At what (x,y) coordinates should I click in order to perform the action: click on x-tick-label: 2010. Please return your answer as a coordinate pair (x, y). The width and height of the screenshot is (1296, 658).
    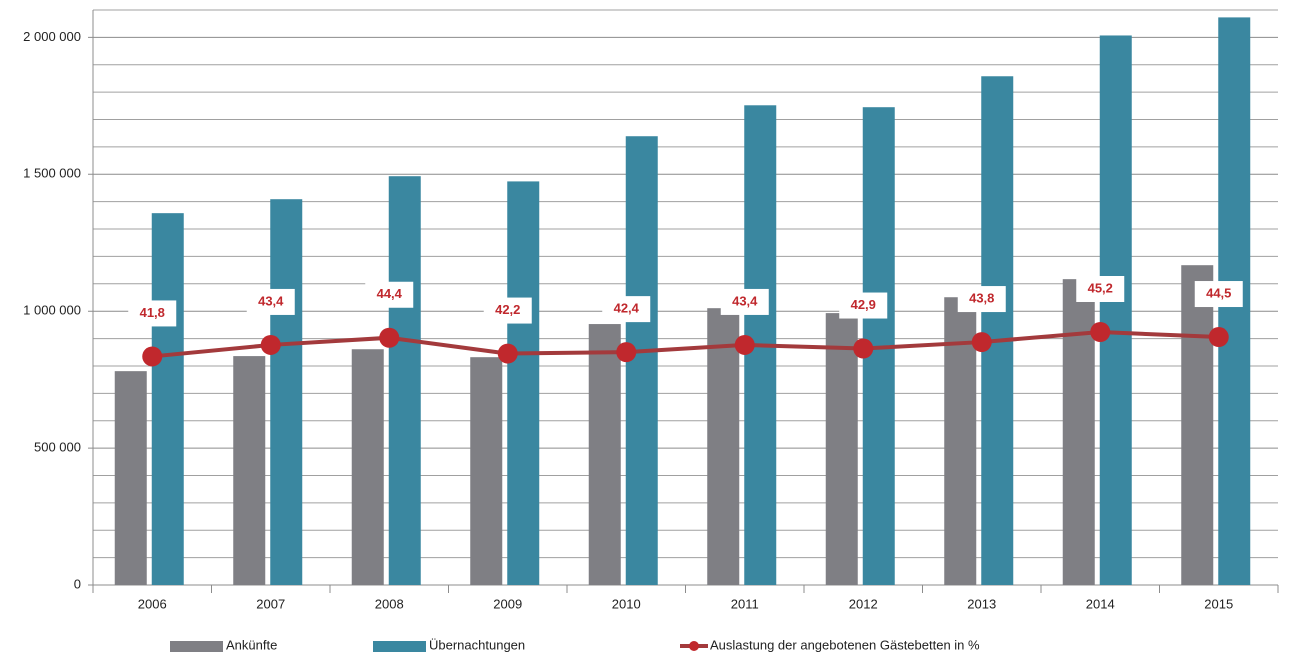
    Looking at the image, I should click on (626, 603).